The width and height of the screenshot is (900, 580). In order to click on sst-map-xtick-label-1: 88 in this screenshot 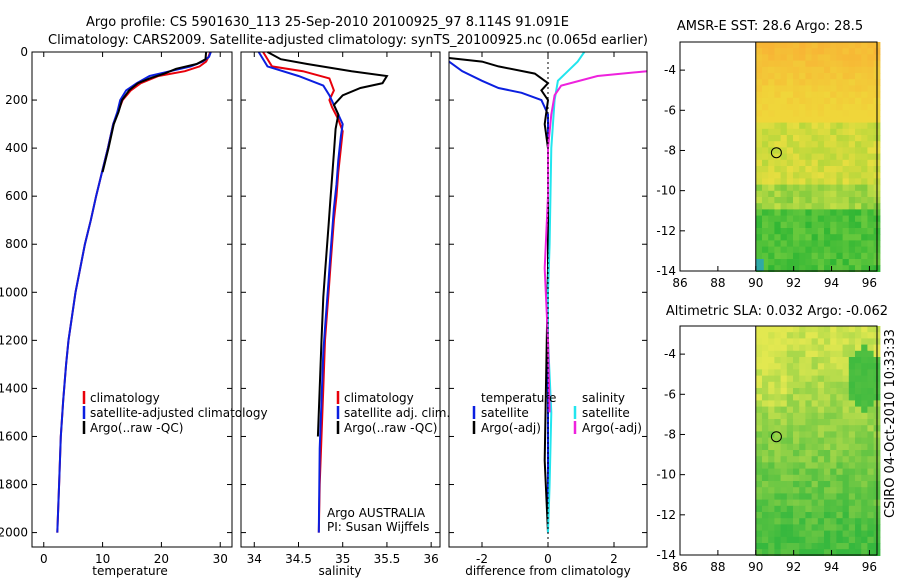, I will do `click(717, 283)`.